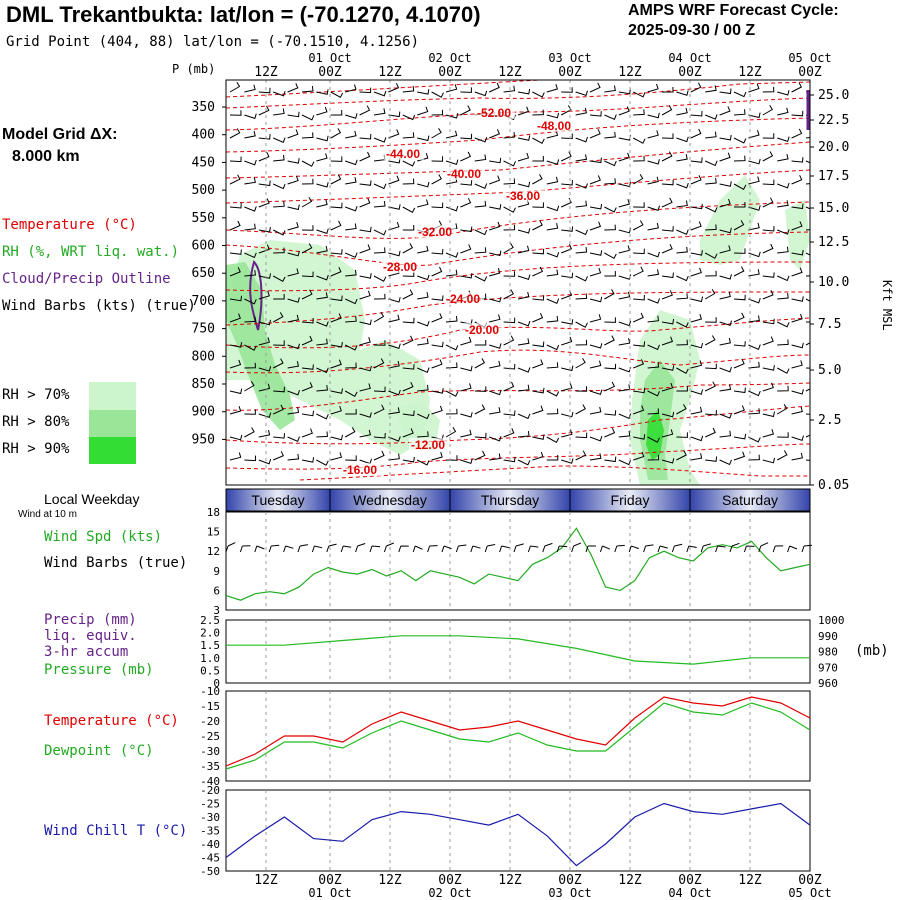 The image size is (900, 900). Describe the element at coordinates (329, 893) in the screenshot. I see `bottom-date-tick-label: 01 Oct` at that location.